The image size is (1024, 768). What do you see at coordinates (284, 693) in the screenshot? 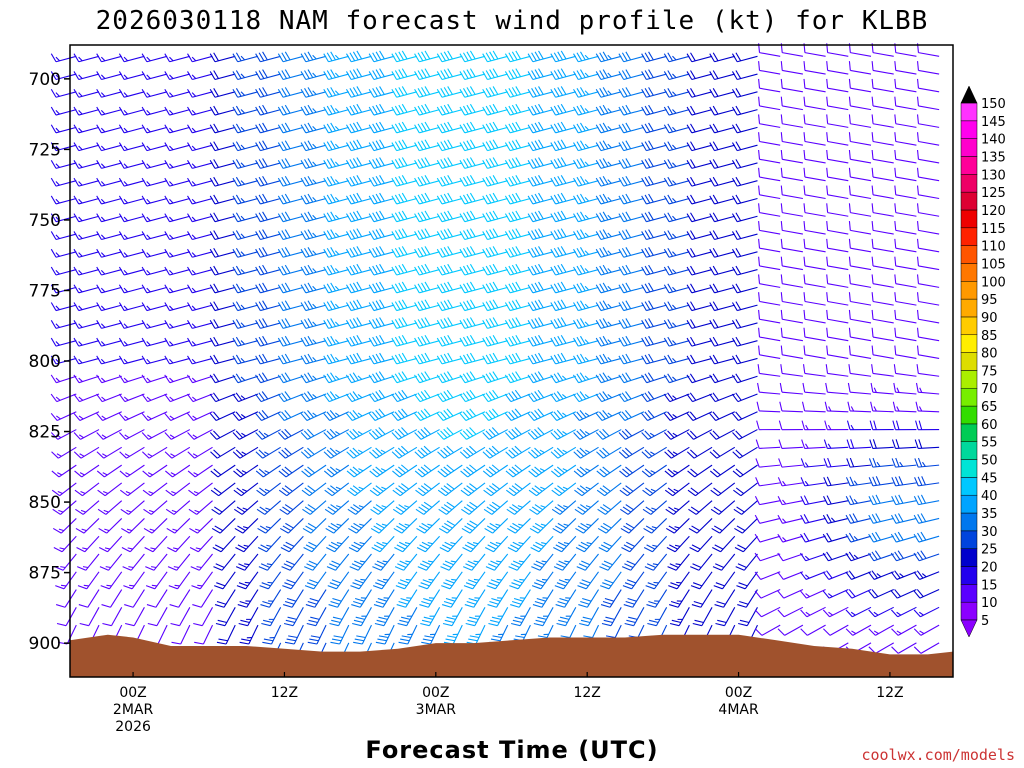
I see `x-tick-label: 12Z` at bounding box center [284, 693].